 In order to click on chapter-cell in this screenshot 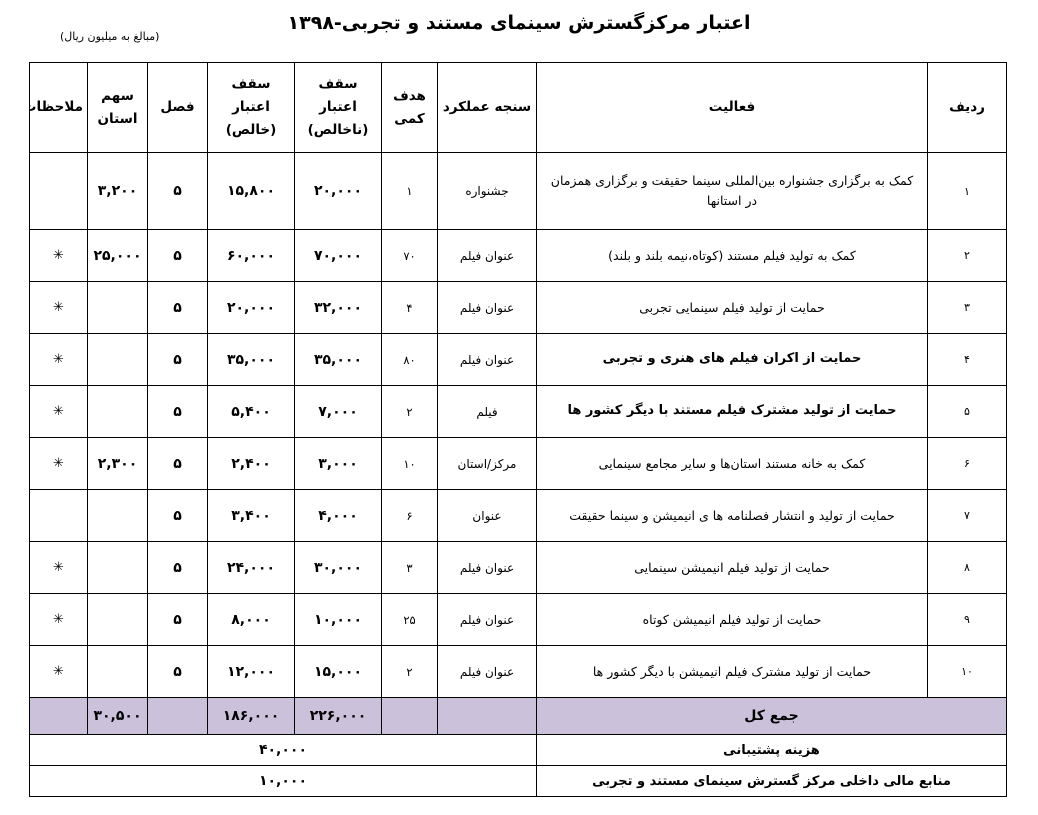, I will do `click(177, 716)`.